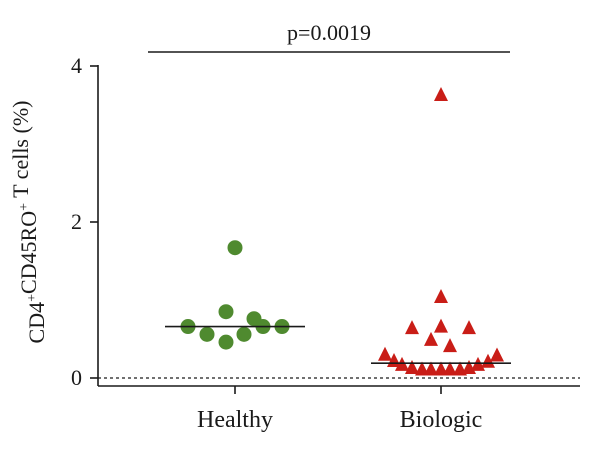 This screenshot has height=456, width=600. I want to click on y-ticks: 0 2 4, so click(84, 221).